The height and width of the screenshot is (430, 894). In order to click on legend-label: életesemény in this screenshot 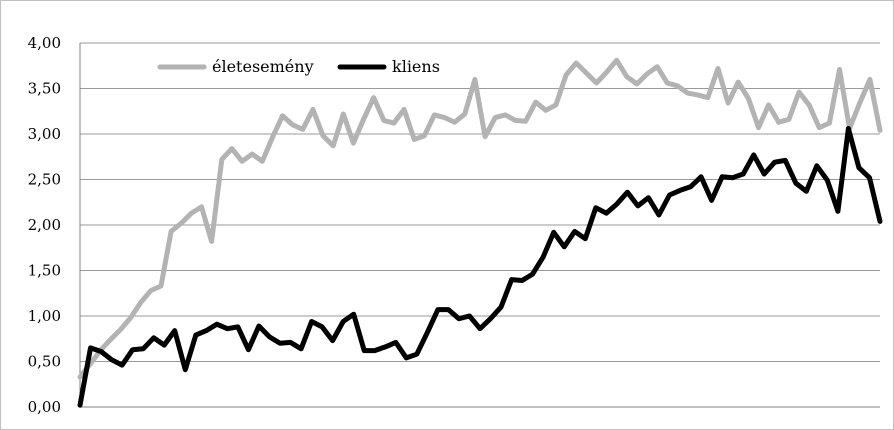, I will do `click(263, 66)`.